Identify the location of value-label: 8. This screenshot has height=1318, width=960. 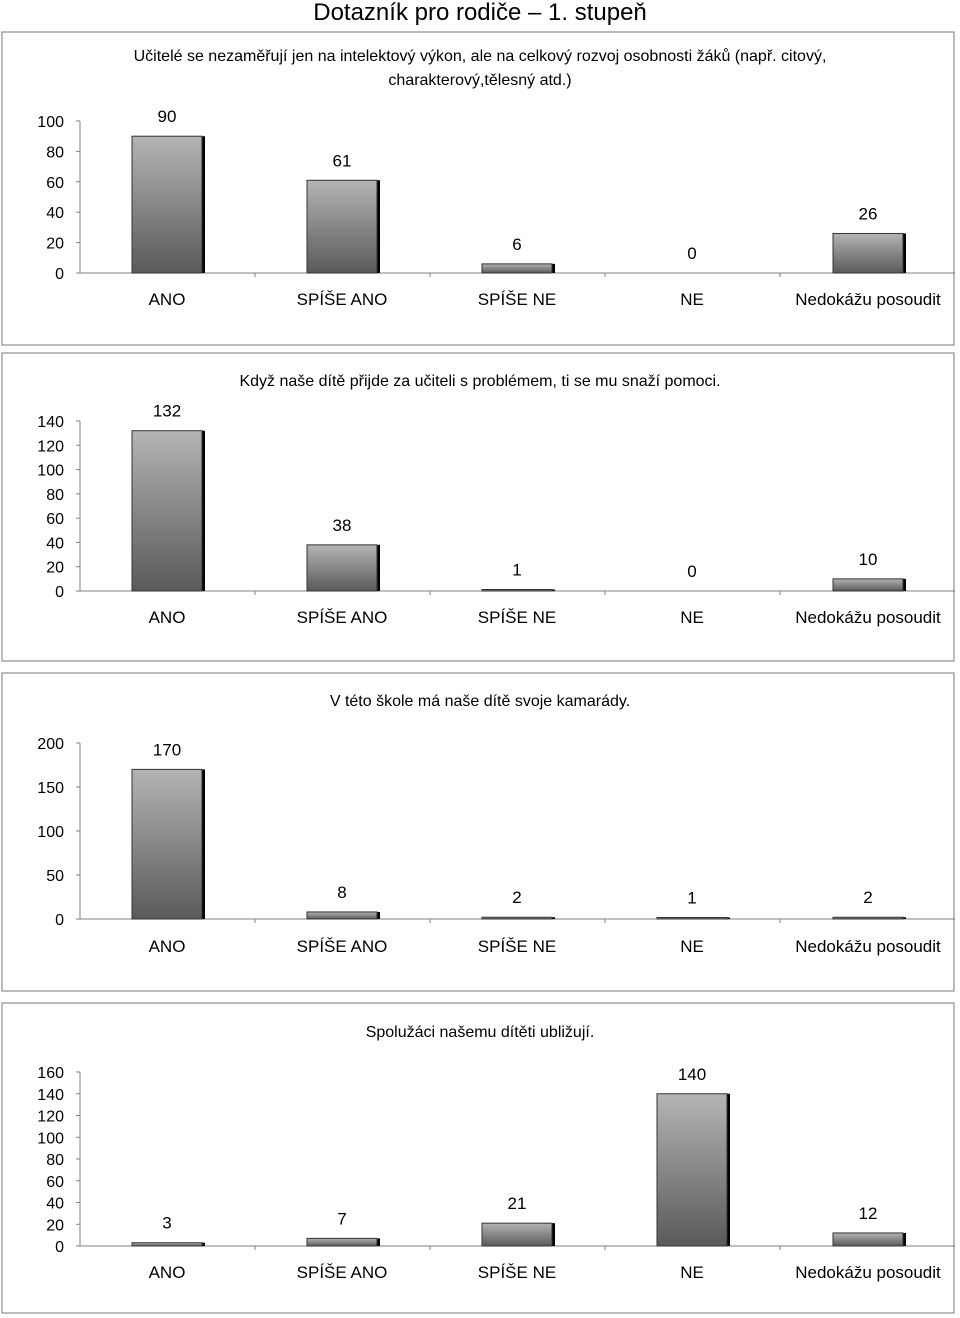
(341, 892).